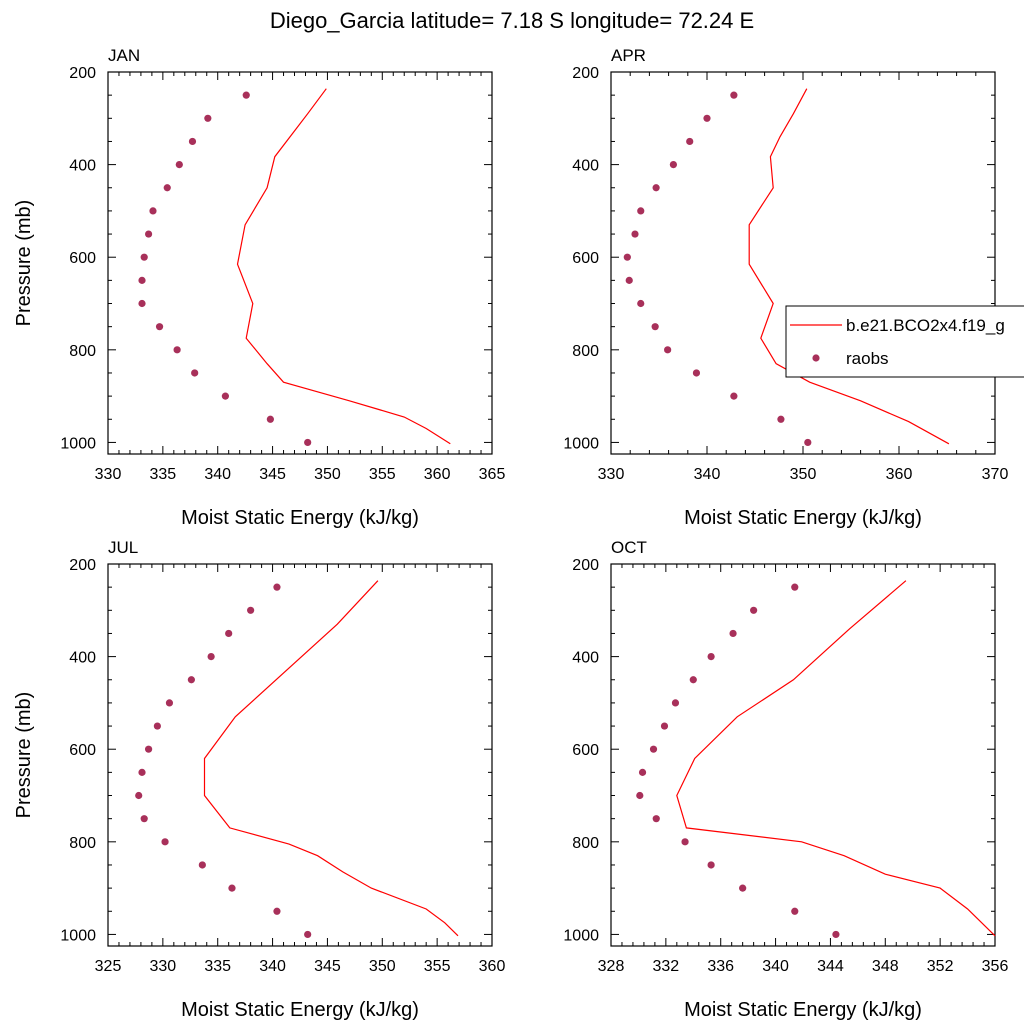 The height and width of the screenshot is (1024, 1024). What do you see at coordinates (163, 474) in the screenshot?
I see `x-tick-label: 335` at bounding box center [163, 474].